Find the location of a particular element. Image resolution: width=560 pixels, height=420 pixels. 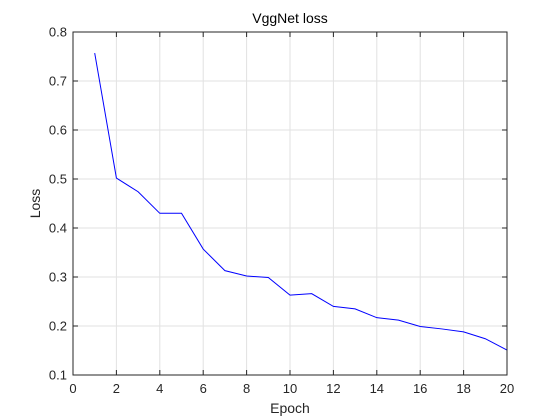

y-tick-label: 0.1 is located at coordinates (58, 375).